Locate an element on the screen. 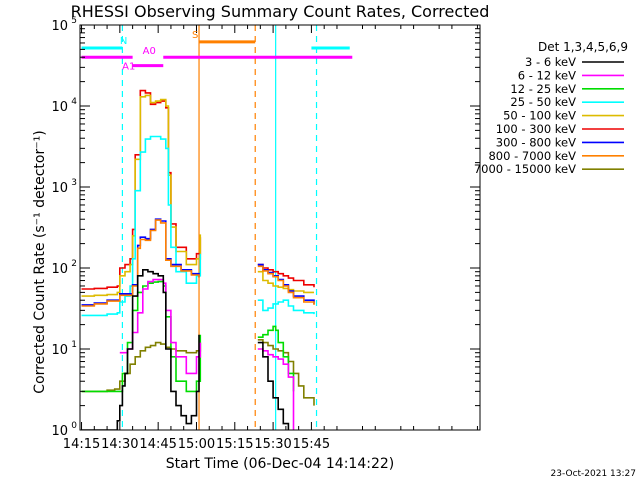 The image size is (640, 484). legend-title: Det 1,3,4,5,6,9 is located at coordinates (583, 47).